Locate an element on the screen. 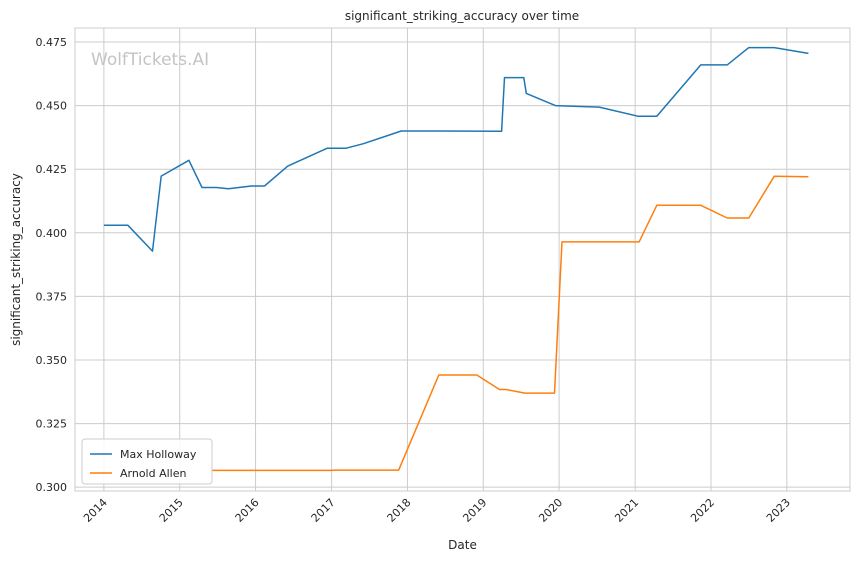  legend-label: Max Holloway is located at coordinates (158, 454).